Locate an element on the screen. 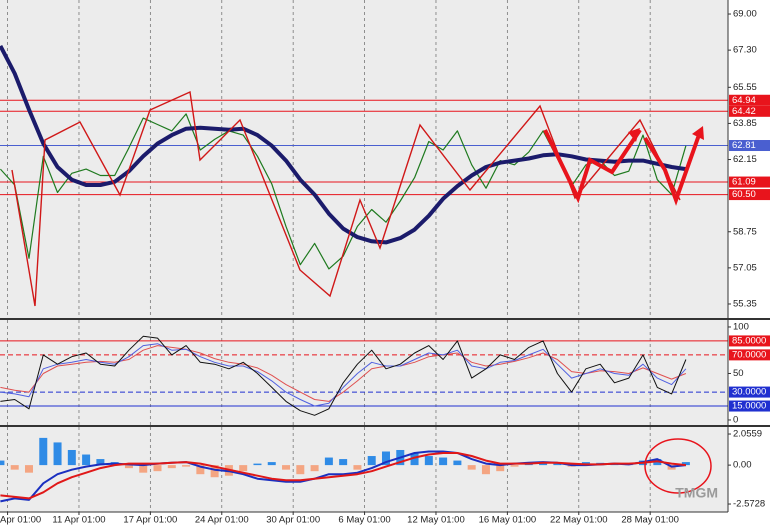 This screenshot has height=528, width=770. x-tick-label: 30 Apr 01:00 is located at coordinates (293, 520).